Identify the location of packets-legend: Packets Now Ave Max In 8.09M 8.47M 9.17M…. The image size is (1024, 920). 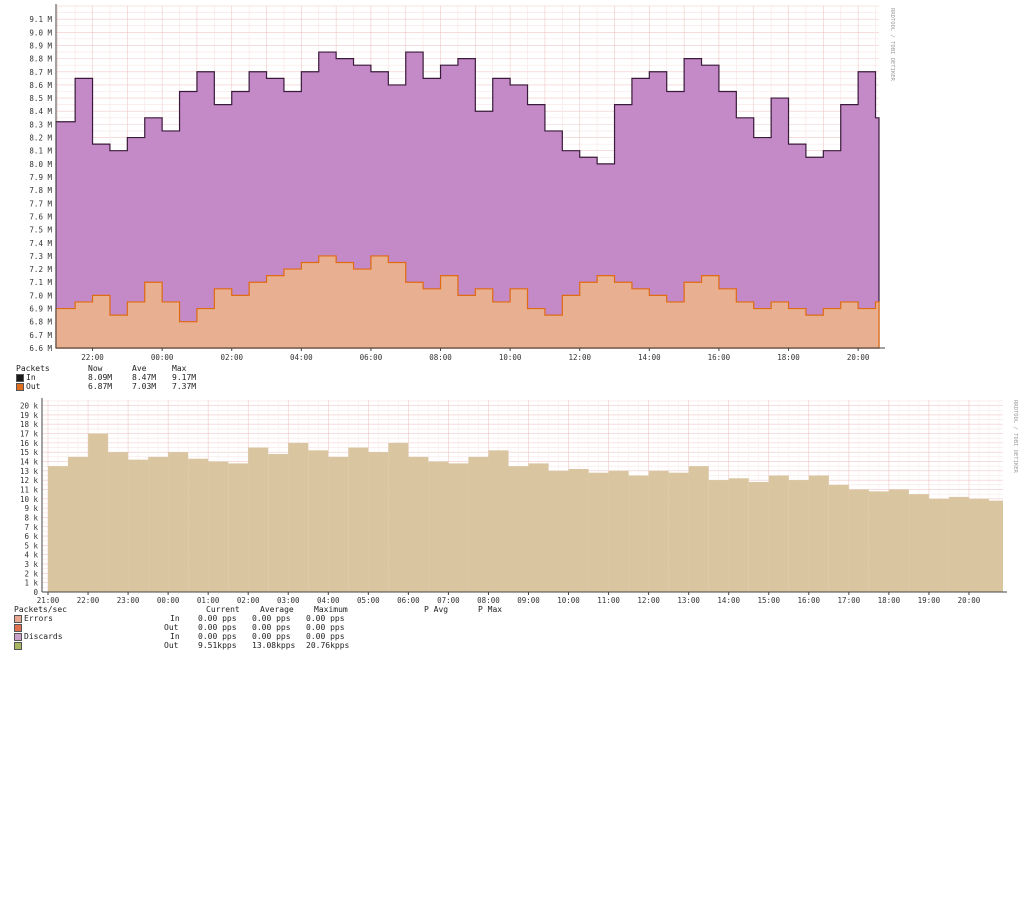
(166, 378).